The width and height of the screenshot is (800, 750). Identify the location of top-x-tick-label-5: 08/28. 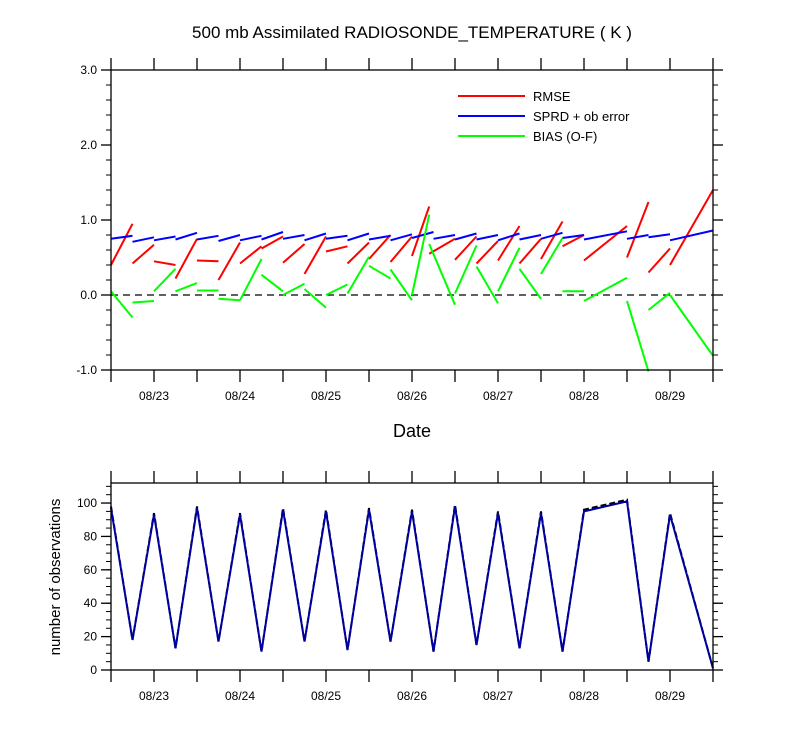
(584, 396).